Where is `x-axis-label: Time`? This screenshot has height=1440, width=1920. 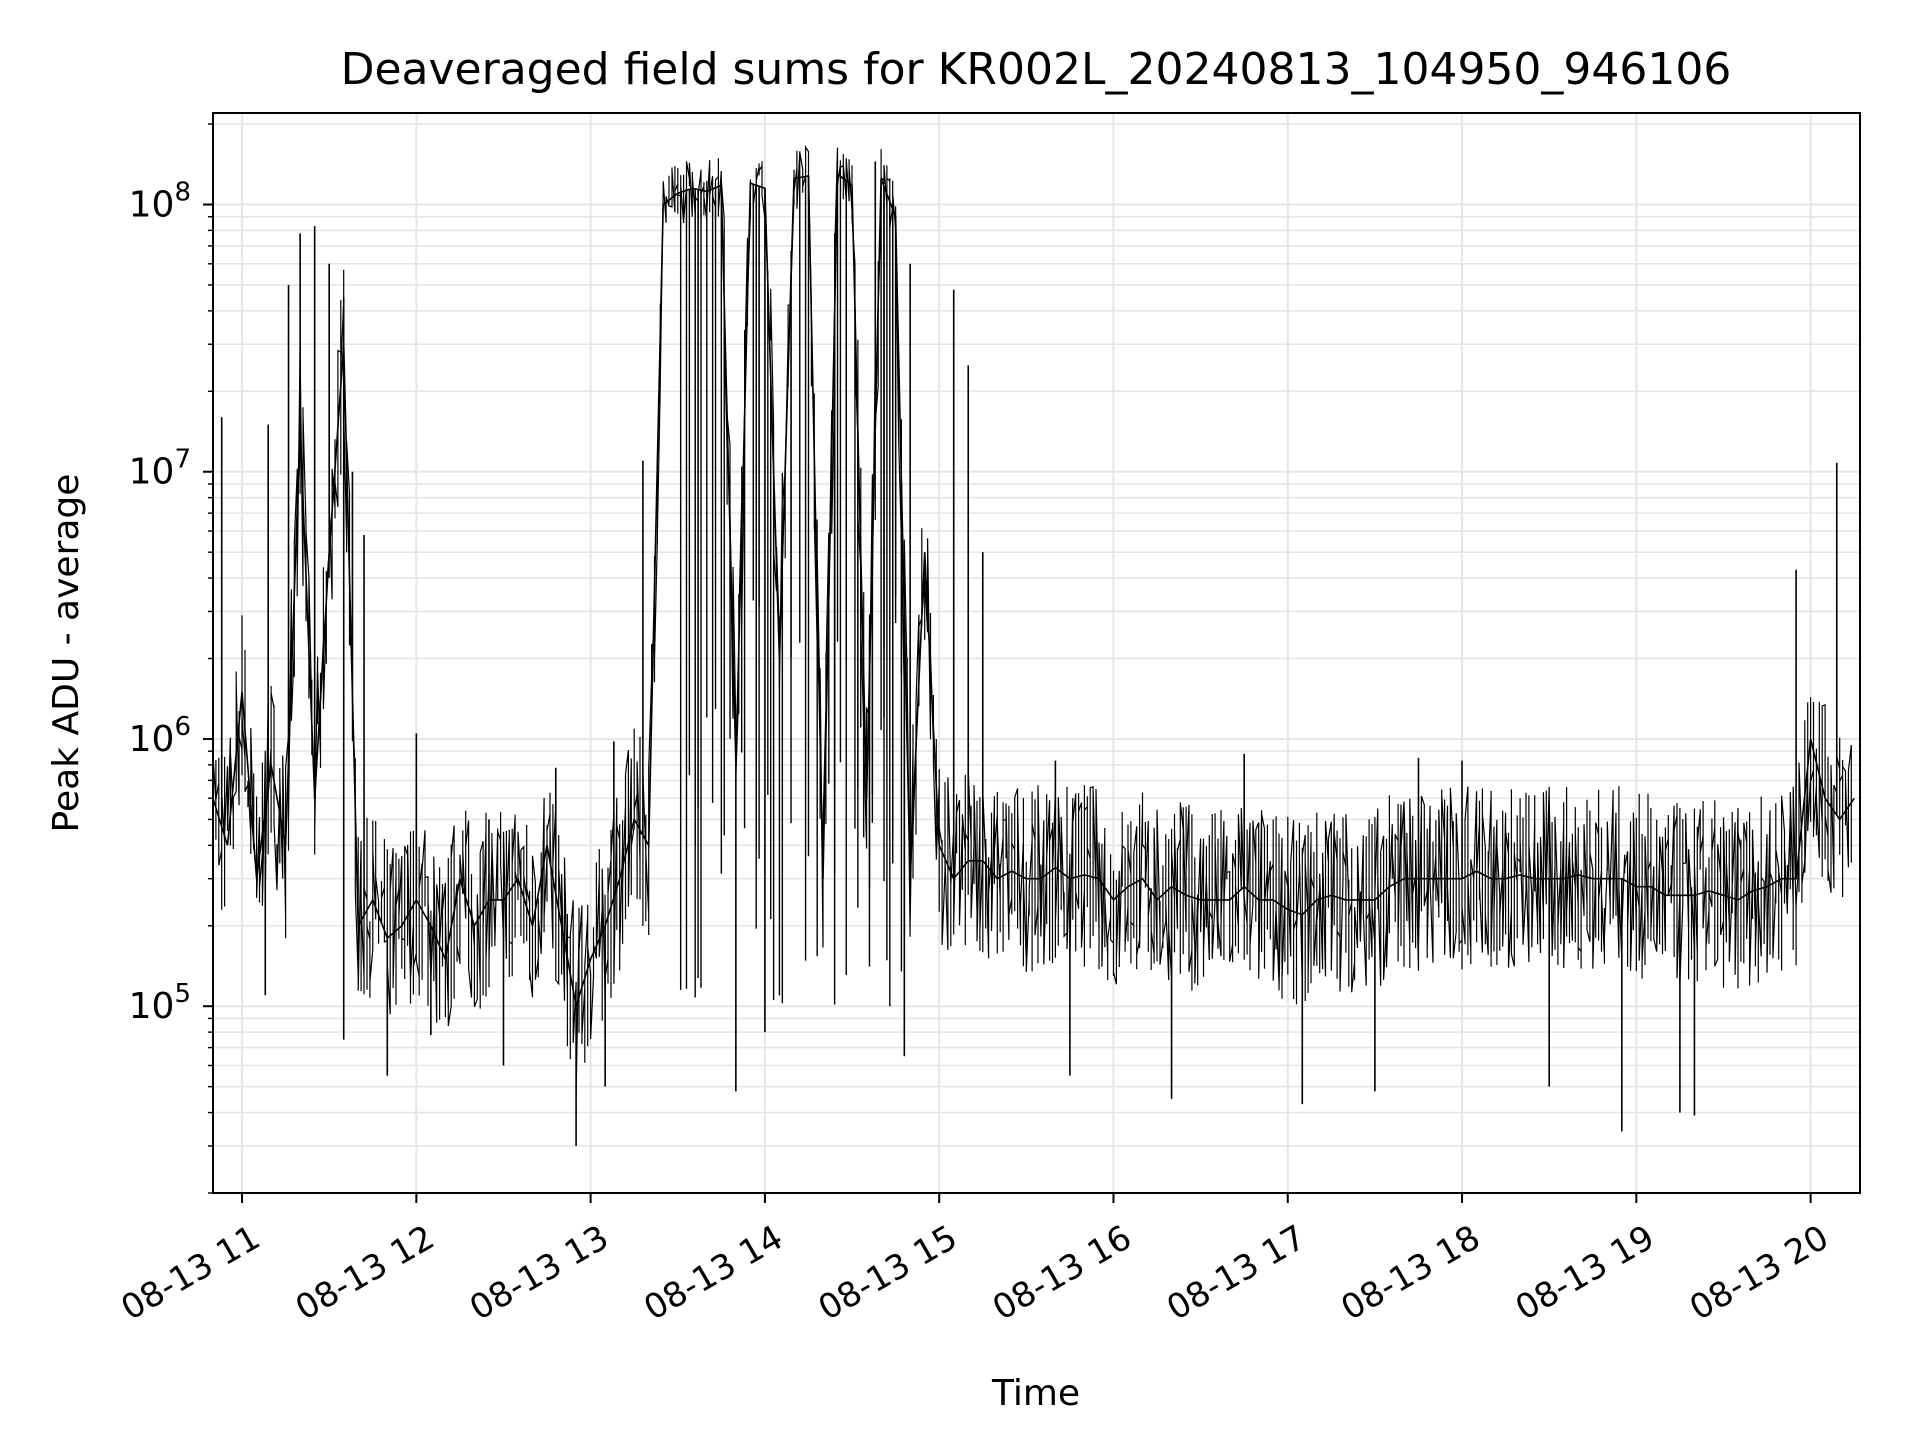
x-axis-label: Time is located at coordinates (1035, 1393).